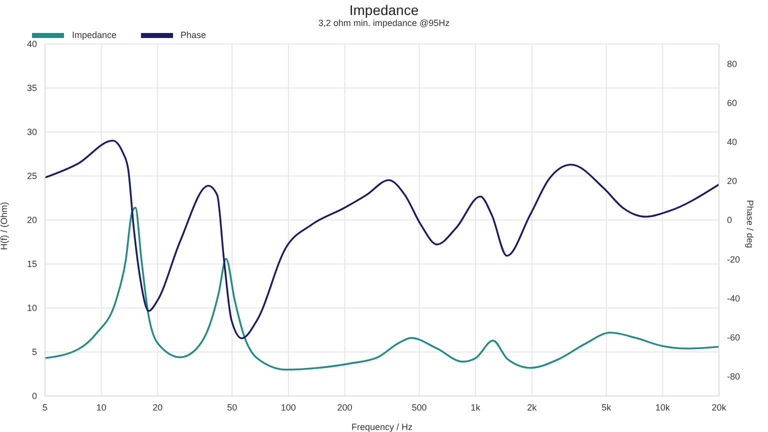 Image resolution: width=768 pixels, height=432 pixels. I want to click on y2-tick-label: 20, so click(732, 181).